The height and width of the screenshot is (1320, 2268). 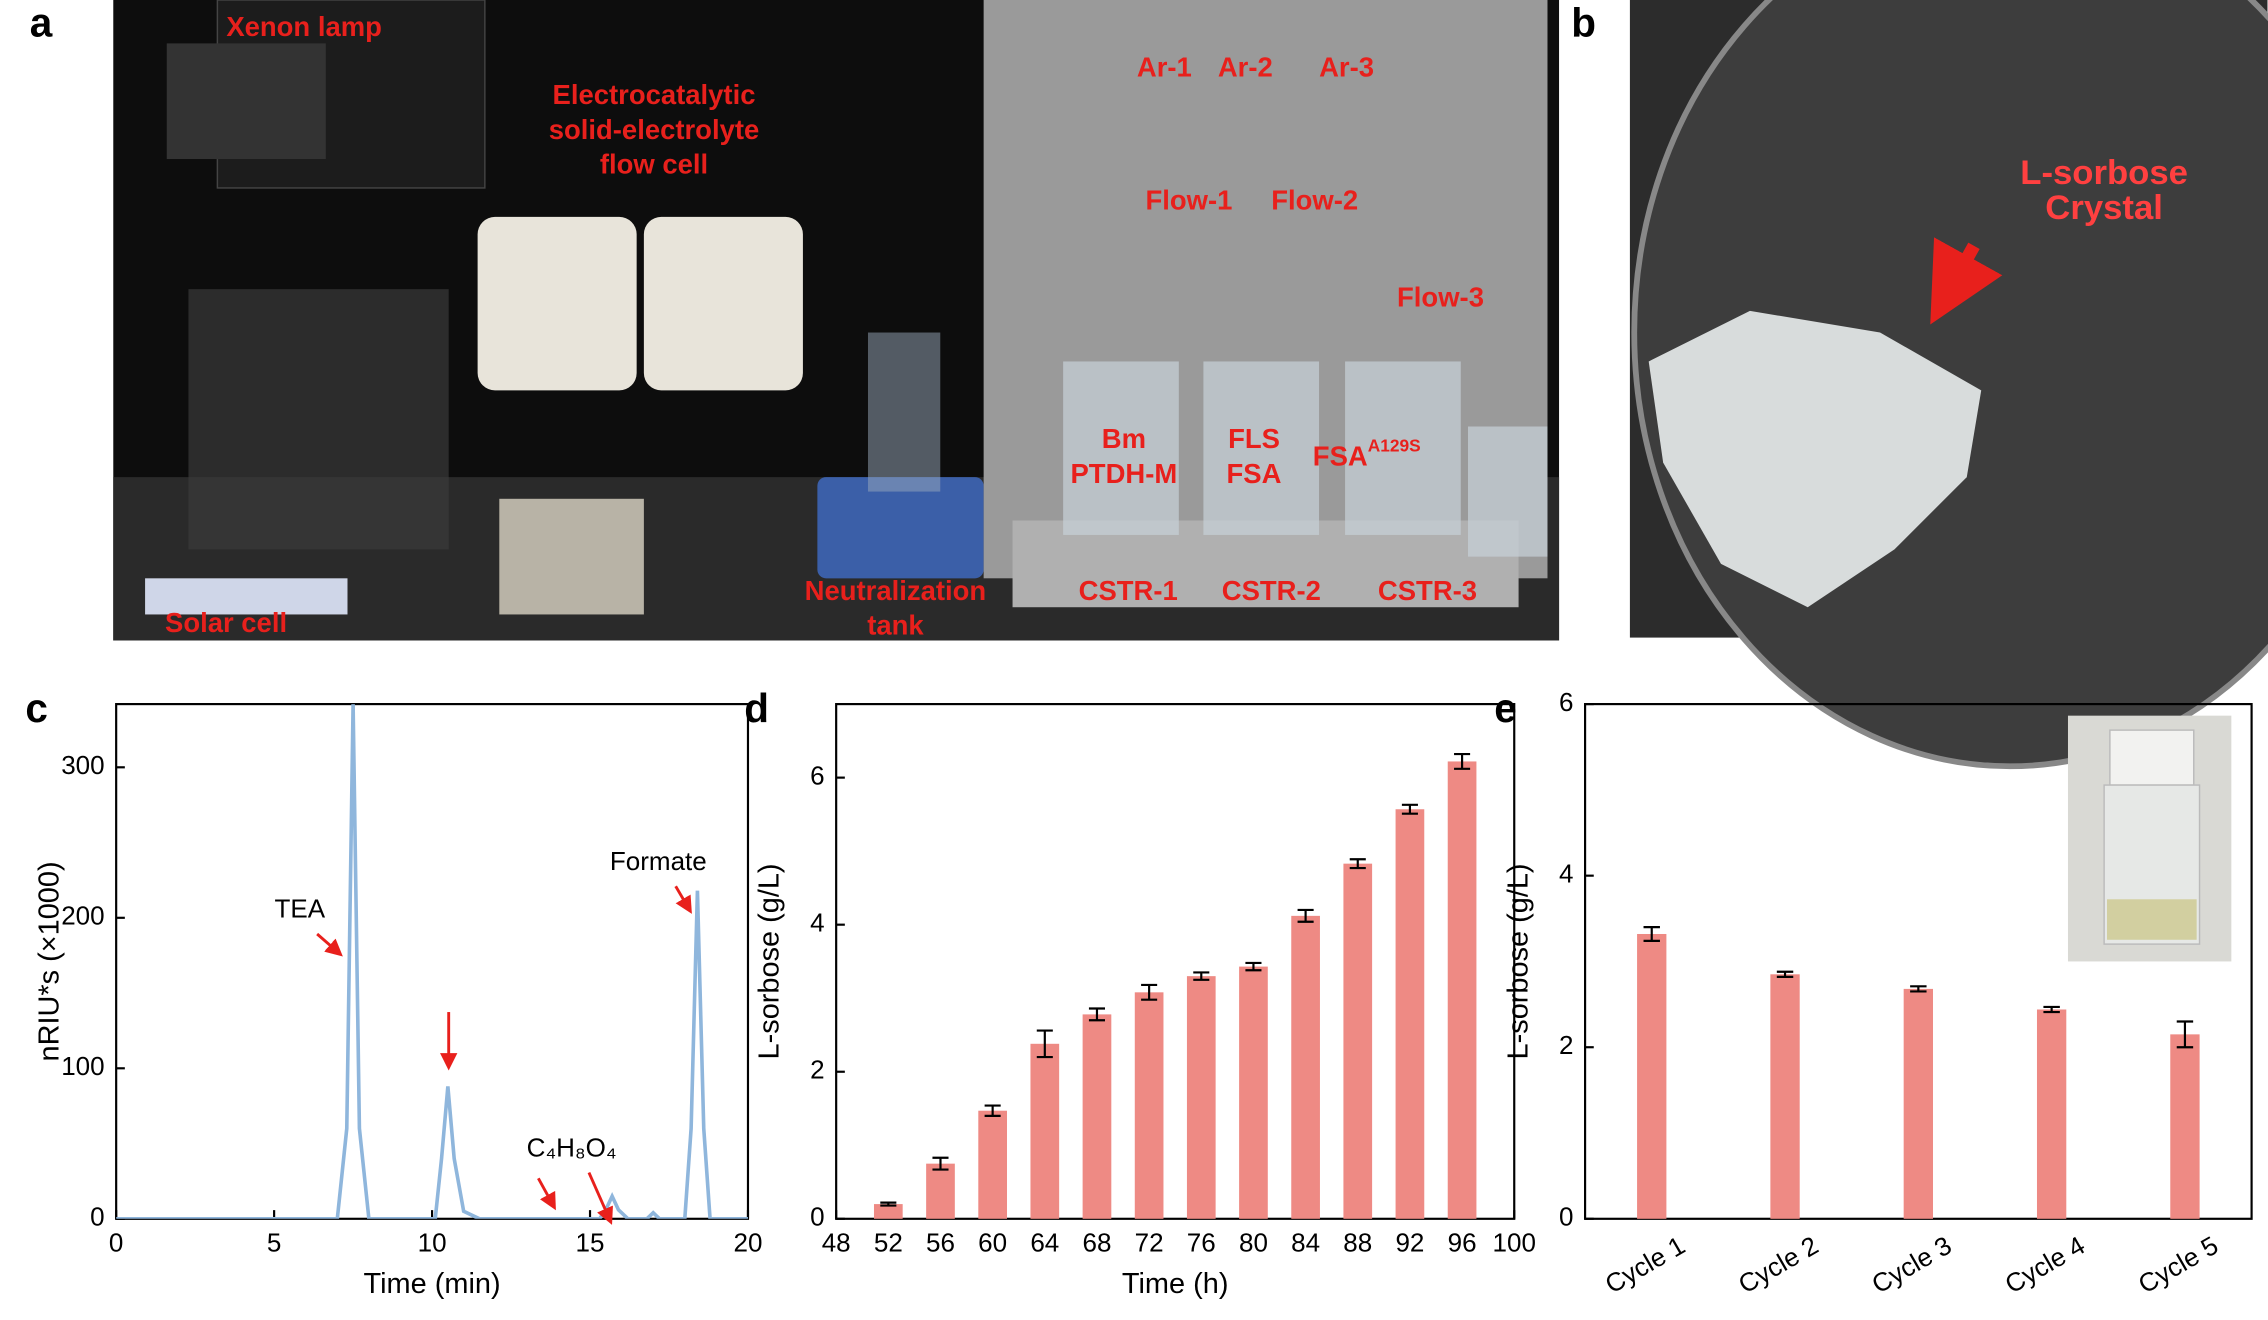 What do you see at coordinates (1566, 702) in the screenshot?
I see `y-tick-label: 6` at bounding box center [1566, 702].